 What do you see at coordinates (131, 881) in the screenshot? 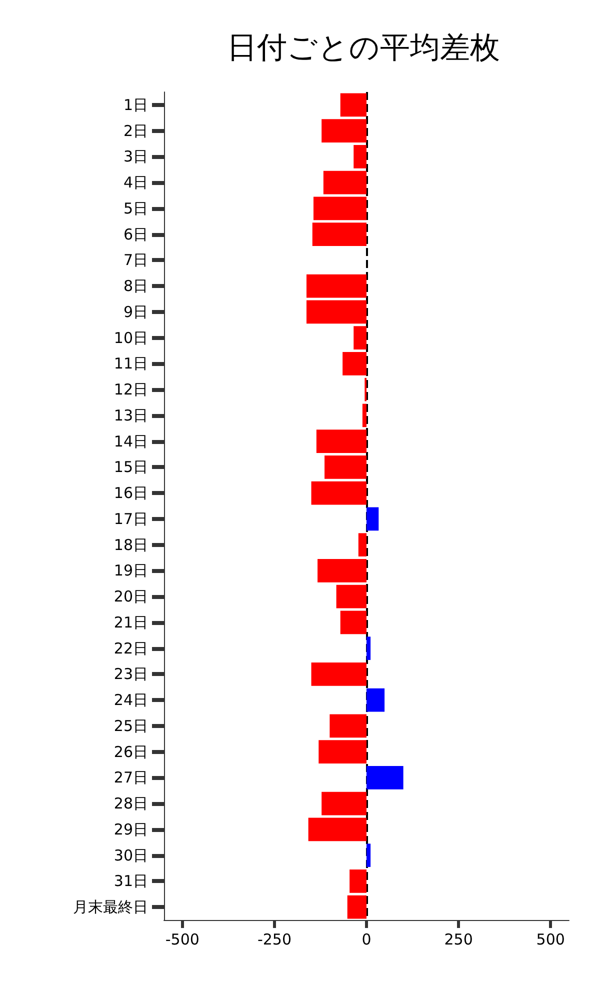
I see `y-tick-label: 31日` at bounding box center [131, 881].